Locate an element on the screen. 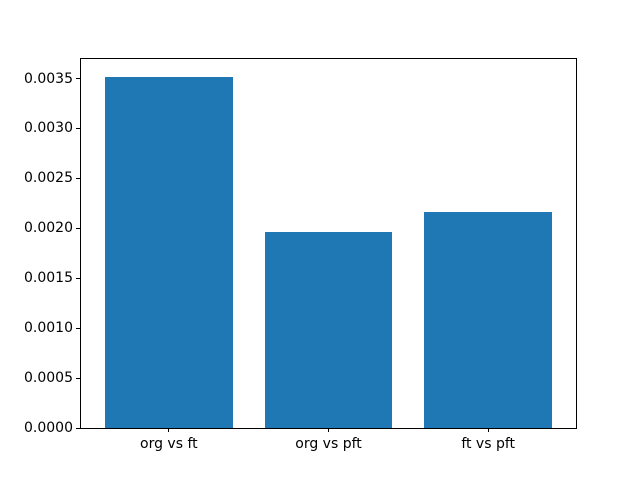 Image resolution: width=640 pixels, height=480 pixels. y-tick-label: 0.0015 is located at coordinates (48, 278).